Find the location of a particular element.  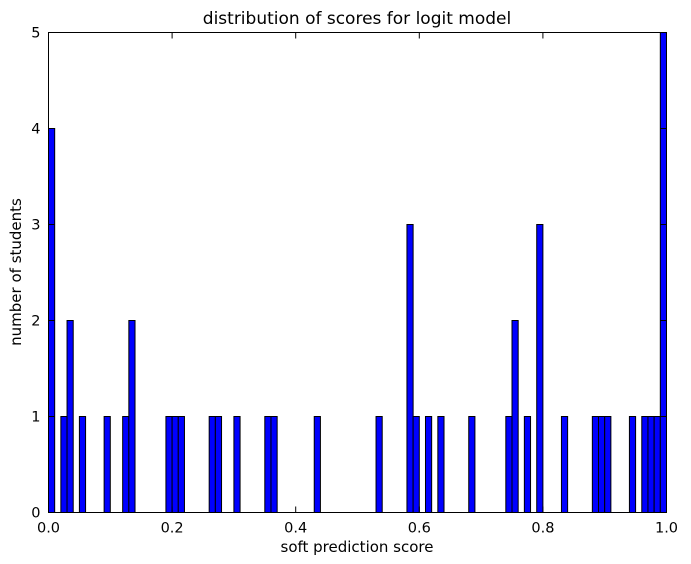

y-tick-label: 5 is located at coordinates (35, 34).